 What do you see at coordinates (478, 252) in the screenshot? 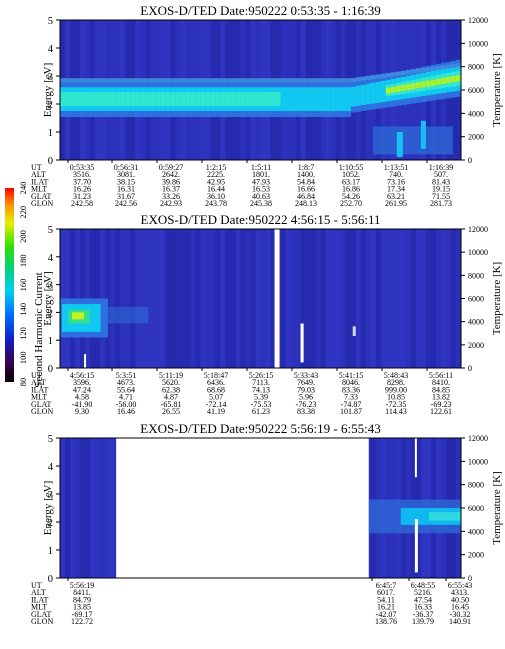
I see `y2-tick-label: 10000` at bounding box center [478, 252].